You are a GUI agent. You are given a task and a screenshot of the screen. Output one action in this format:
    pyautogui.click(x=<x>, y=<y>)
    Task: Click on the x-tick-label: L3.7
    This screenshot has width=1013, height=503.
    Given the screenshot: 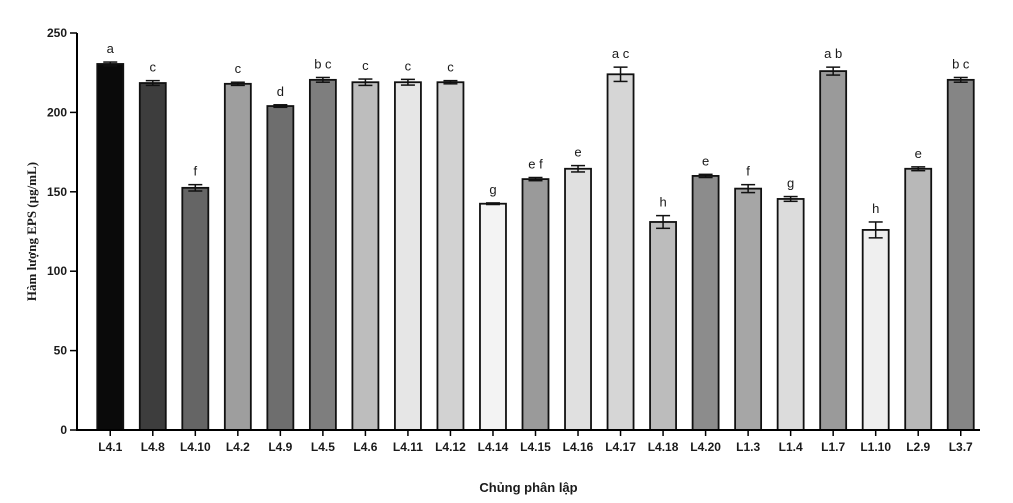 What is the action you would take?
    pyautogui.click(x=961, y=447)
    